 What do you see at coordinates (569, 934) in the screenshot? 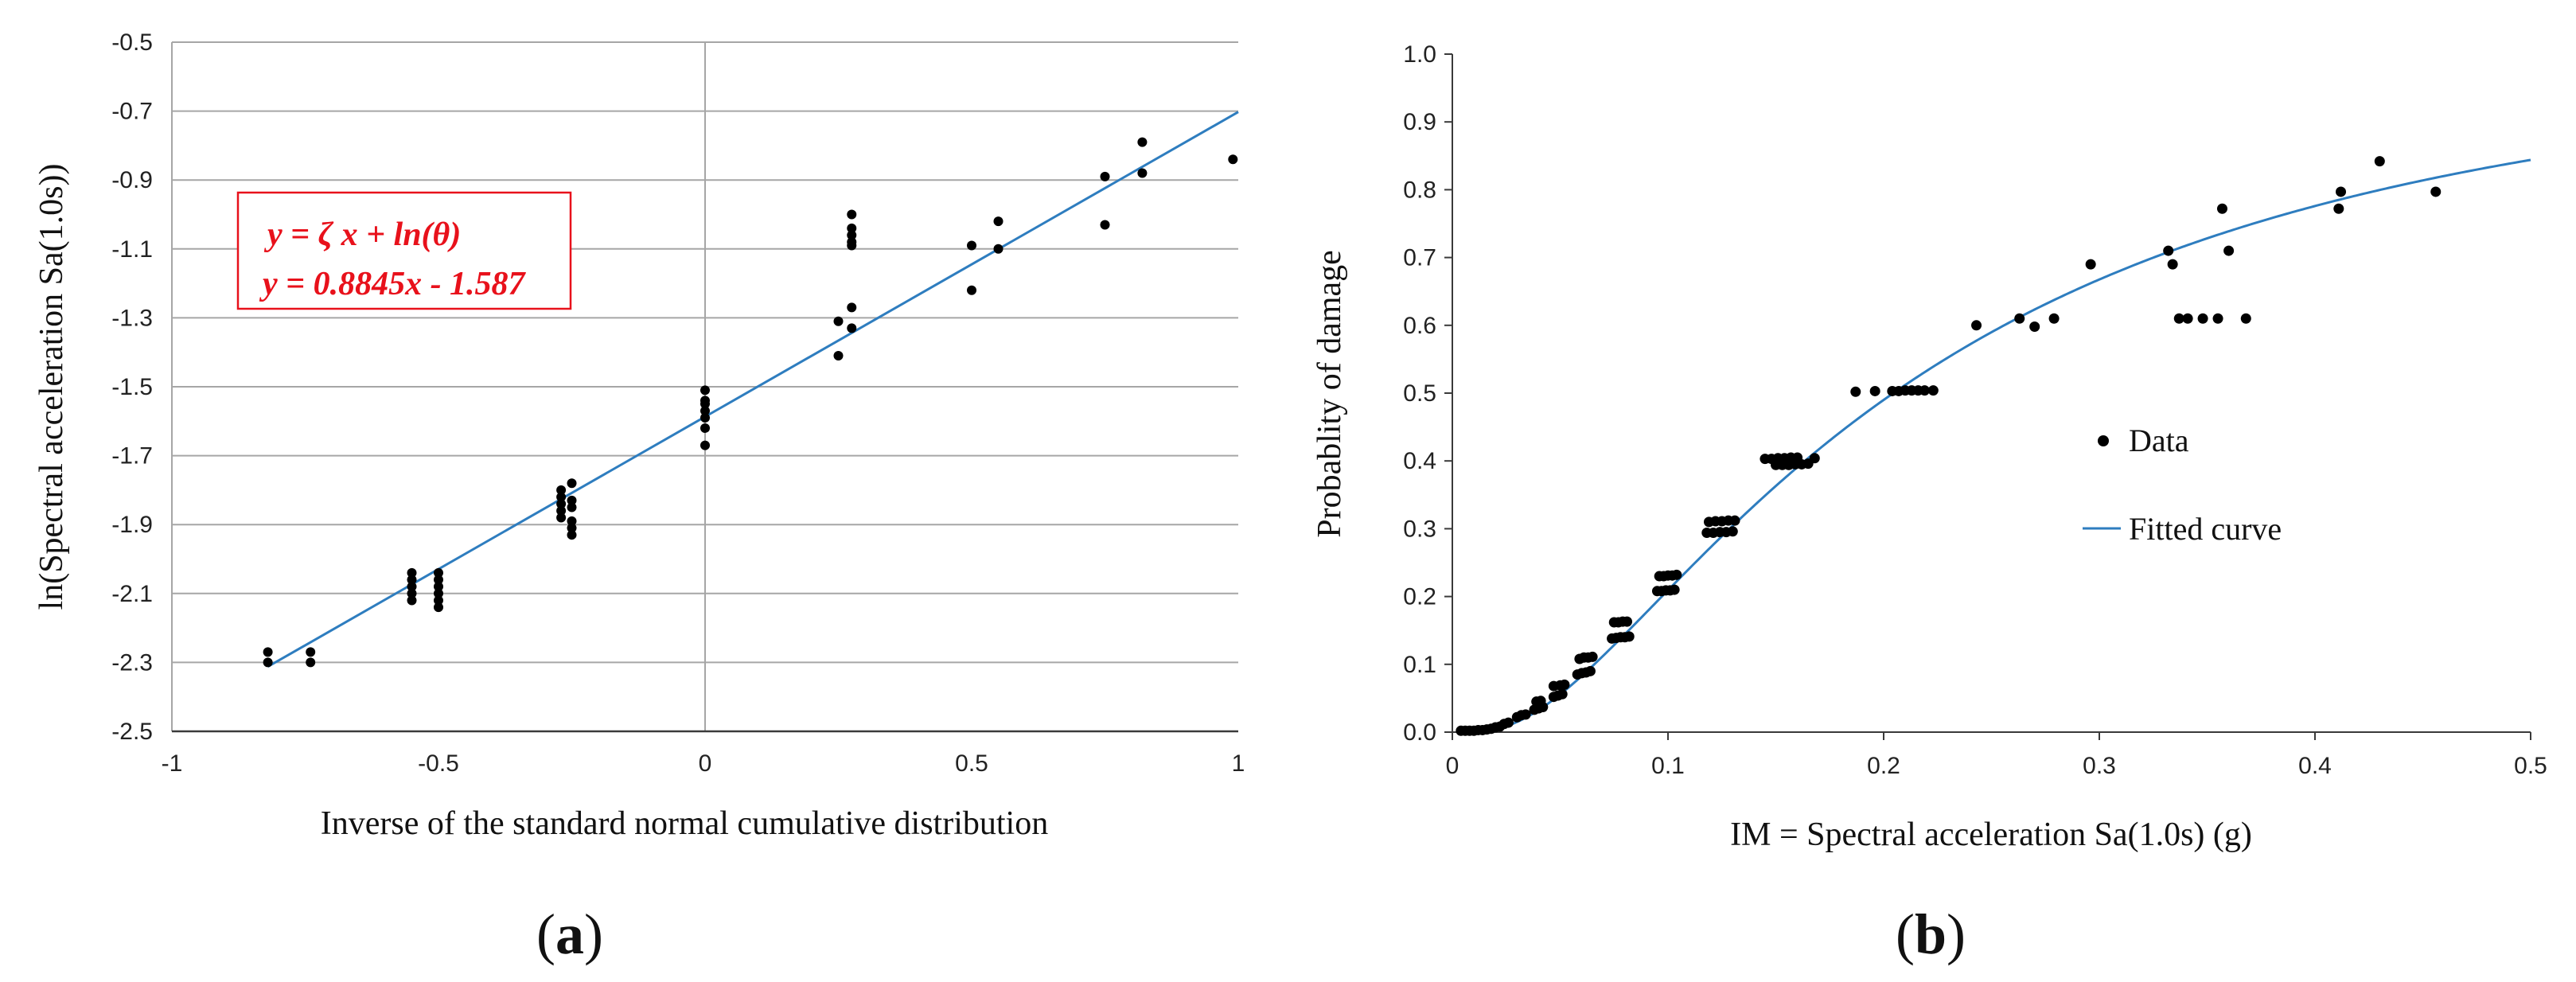
I see `chart-a-panel-letter: a` at bounding box center [569, 934].